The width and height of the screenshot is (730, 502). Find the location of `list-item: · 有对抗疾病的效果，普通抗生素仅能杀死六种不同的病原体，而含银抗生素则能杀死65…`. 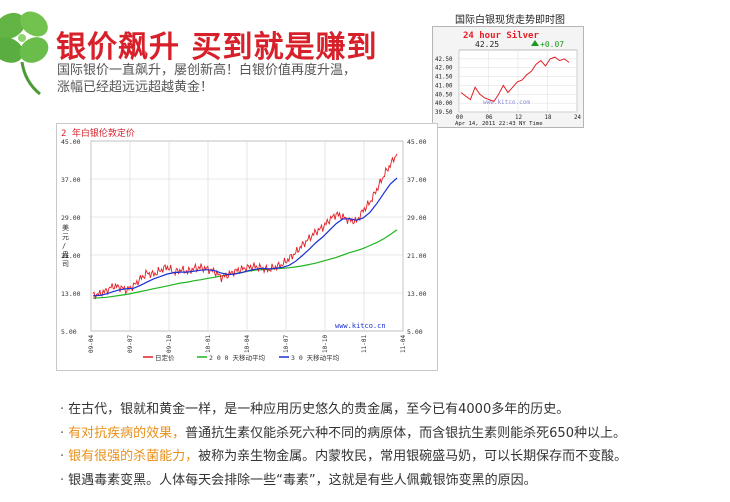

list-item: · 有对抗疾病的效果，普通抗生素仅能杀死六种不同的病原体，而含银抗生素则能杀死65… is located at coordinates (343, 433).